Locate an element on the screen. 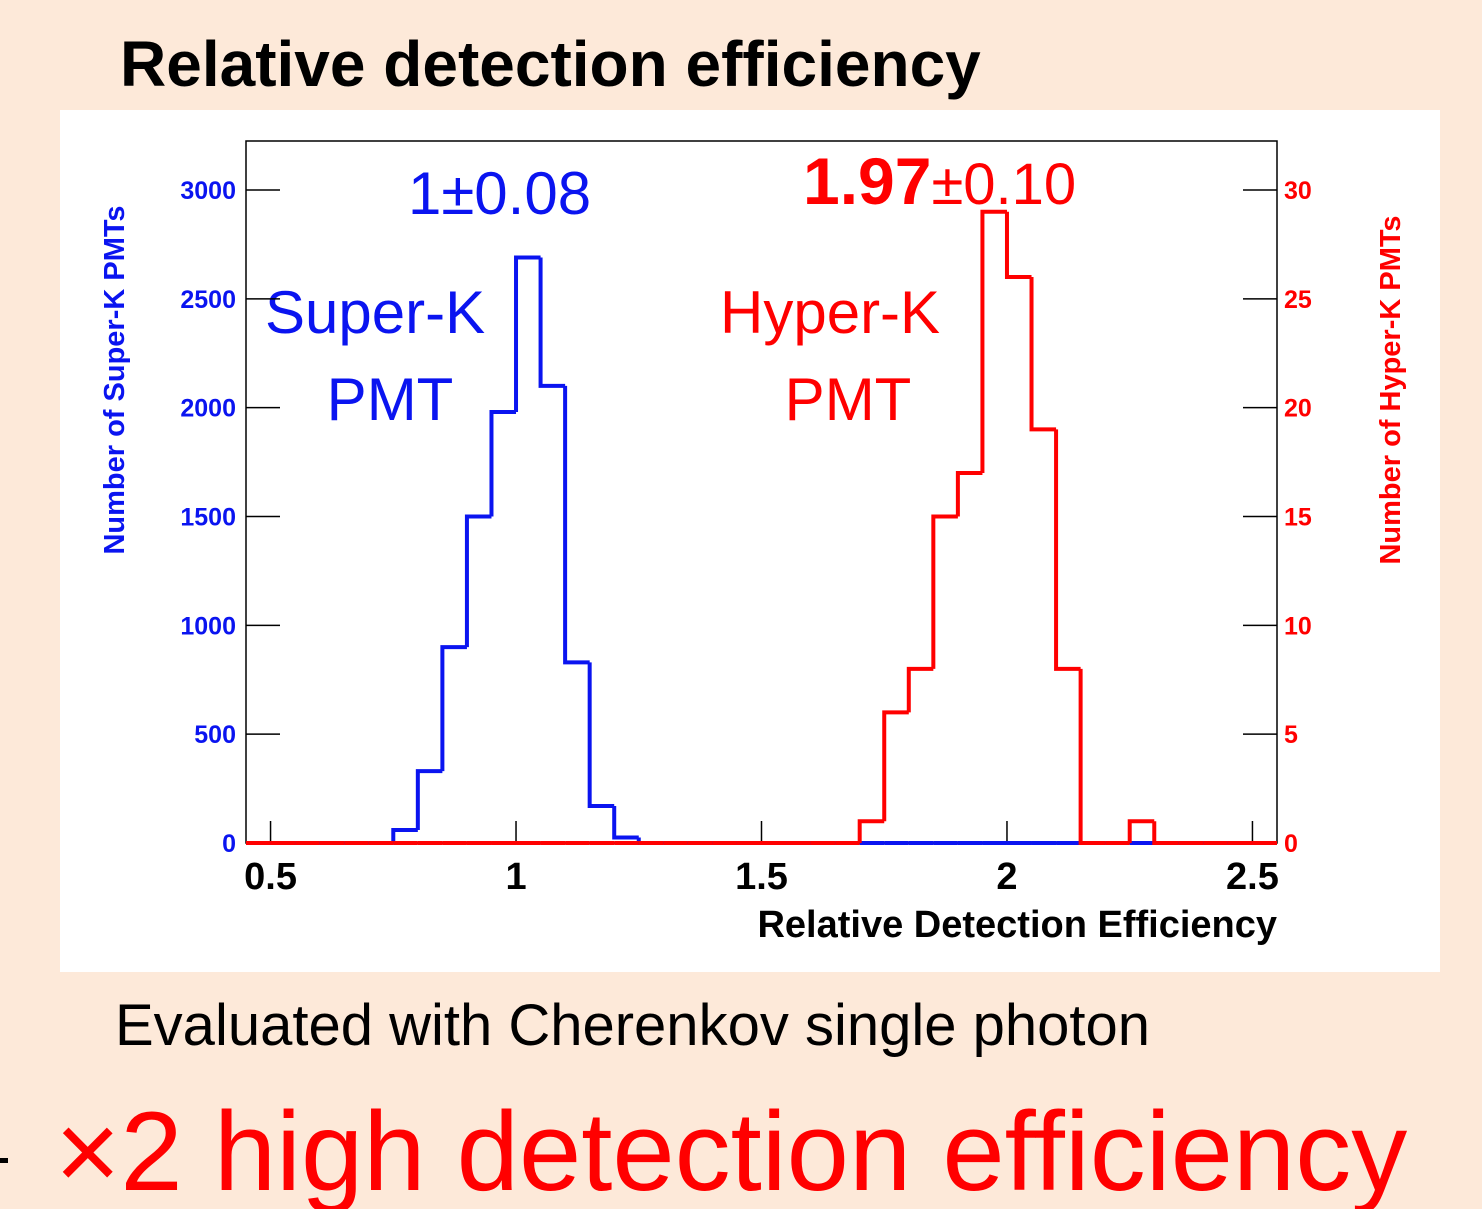 This screenshot has height=1209, width=1482. y-tick-label: 2000 is located at coordinates (208, 409).